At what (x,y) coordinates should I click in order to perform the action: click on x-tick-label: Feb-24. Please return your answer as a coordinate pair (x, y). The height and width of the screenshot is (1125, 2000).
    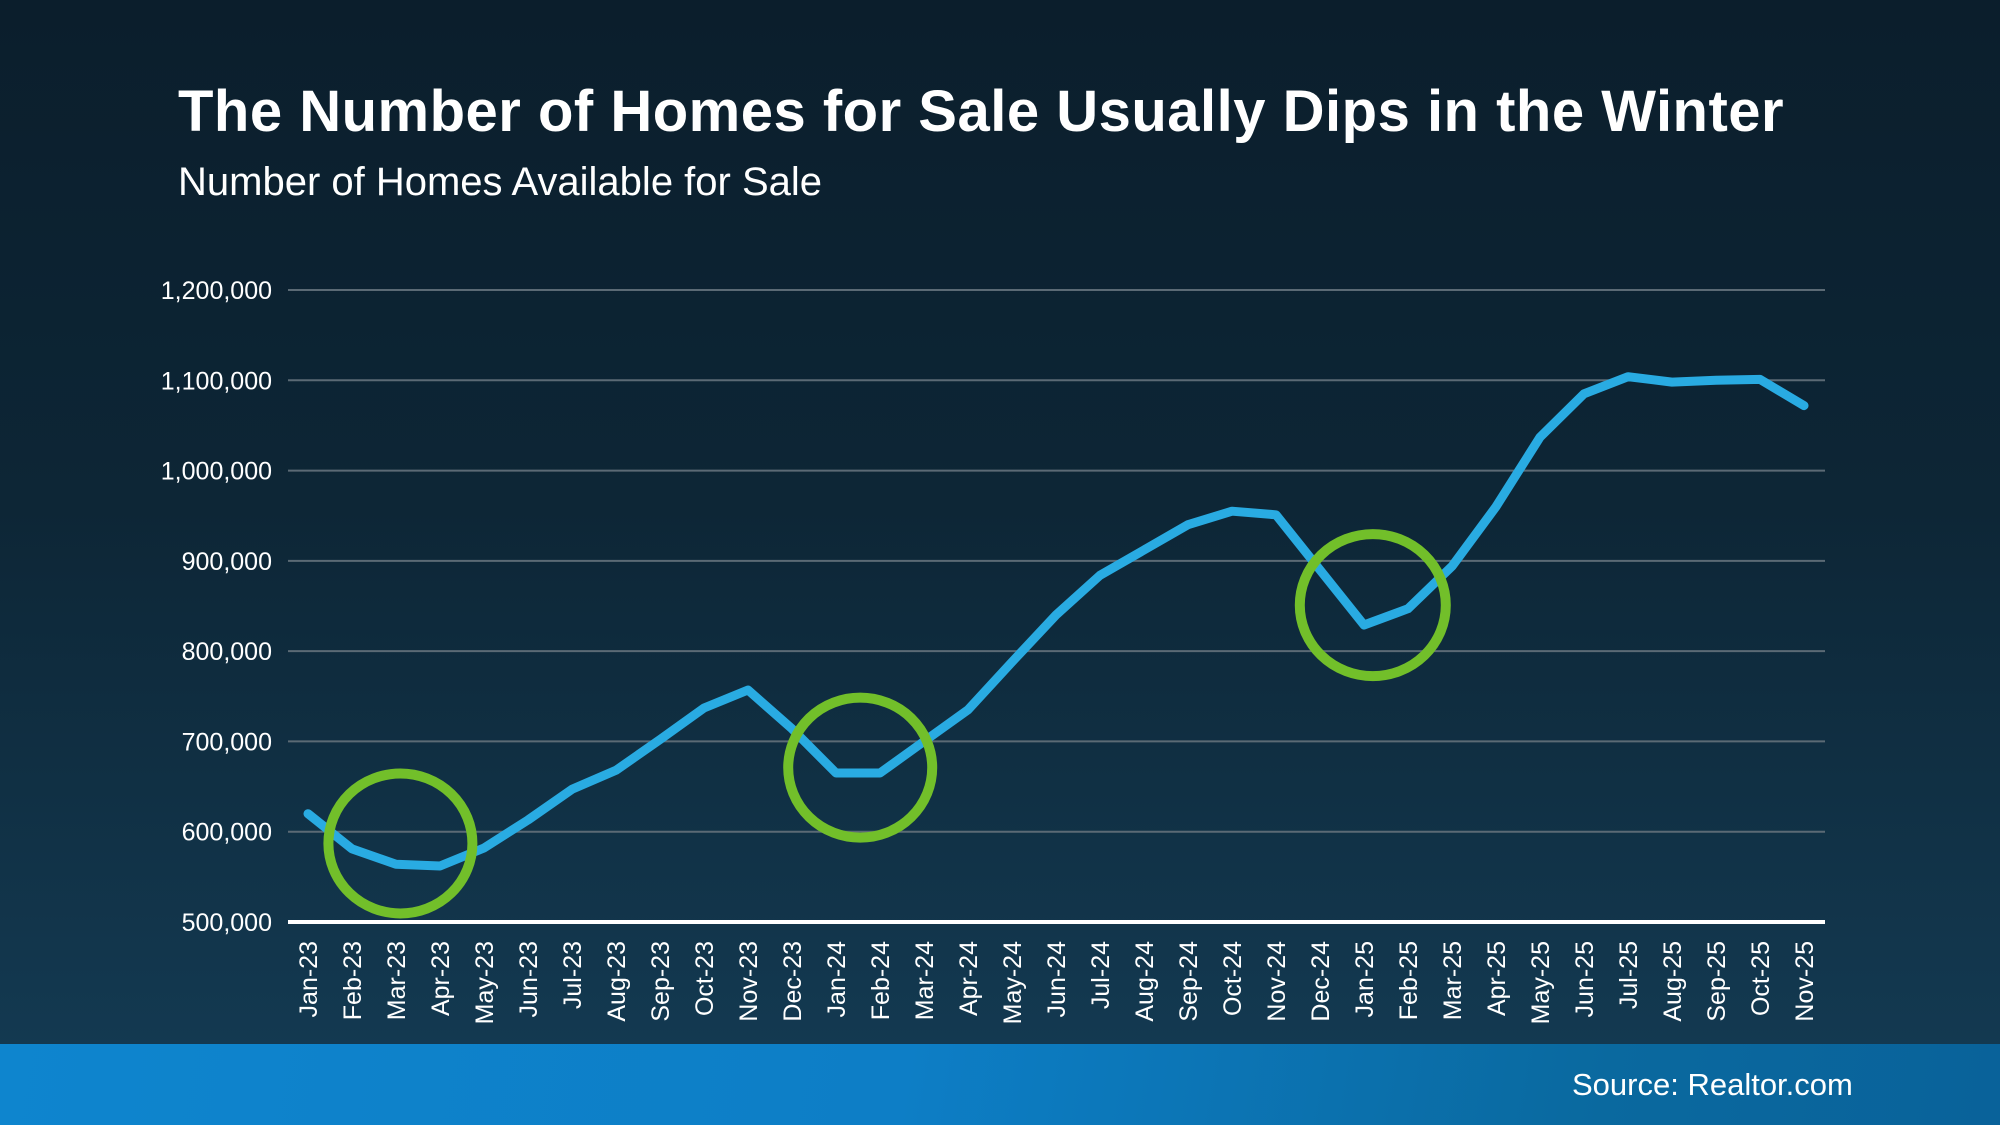
    Looking at the image, I should click on (881, 980).